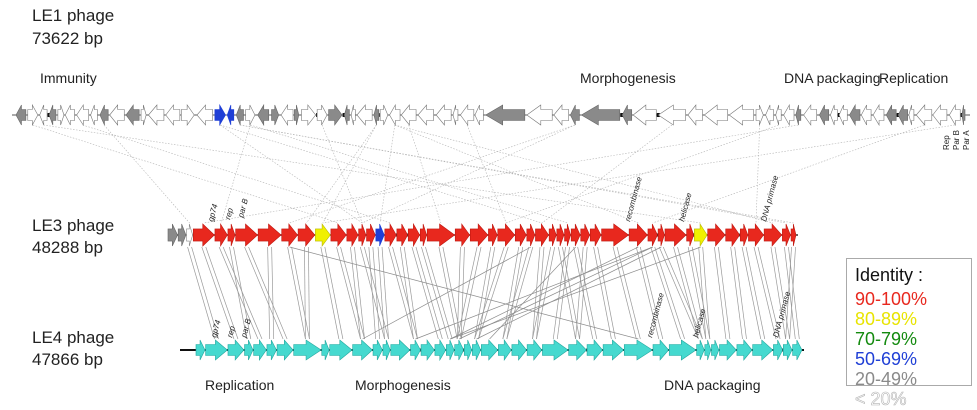 The image size is (977, 410). What do you see at coordinates (73, 337) in the screenshot?
I see `le4-phage-name: LE4 phage` at bounding box center [73, 337].